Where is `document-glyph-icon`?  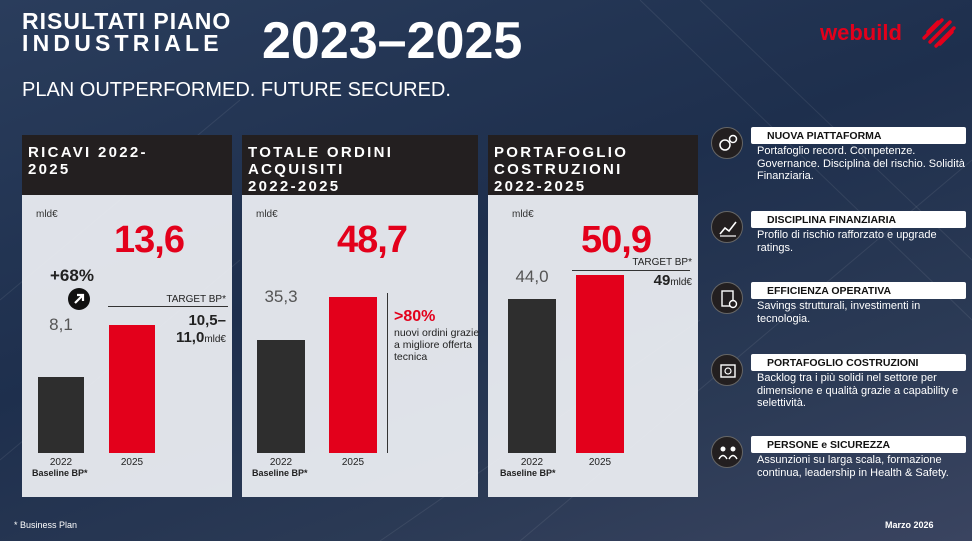
document-glyph-icon is located at coordinates (729, 299).